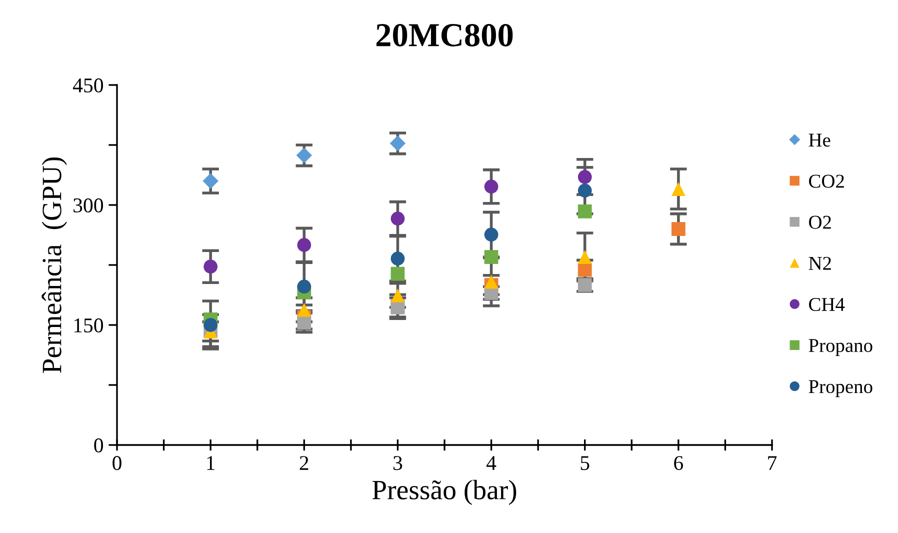  What do you see at coordinates (117, 463) in the screenshot?
I see `x-tick-label: 0` at bounding box center [117, 463].